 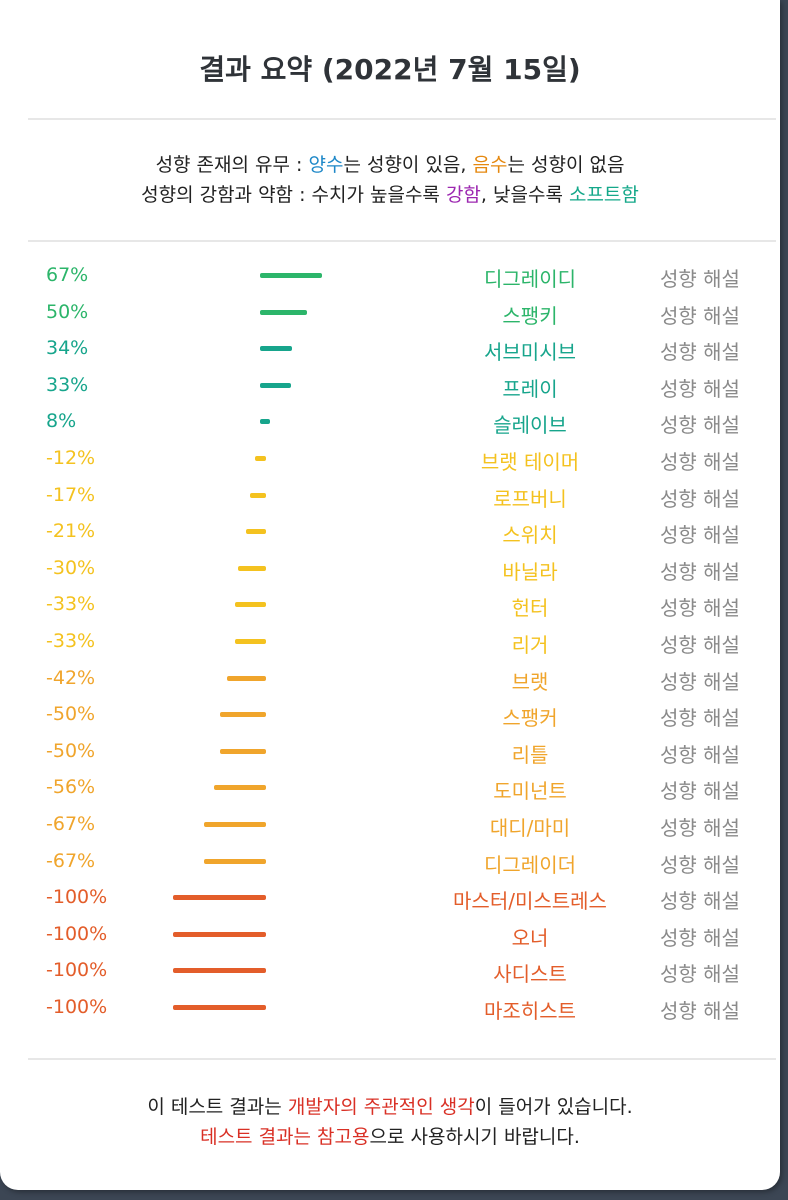 I want to click on trait-name: 스위치, so click(x=530, y=535).